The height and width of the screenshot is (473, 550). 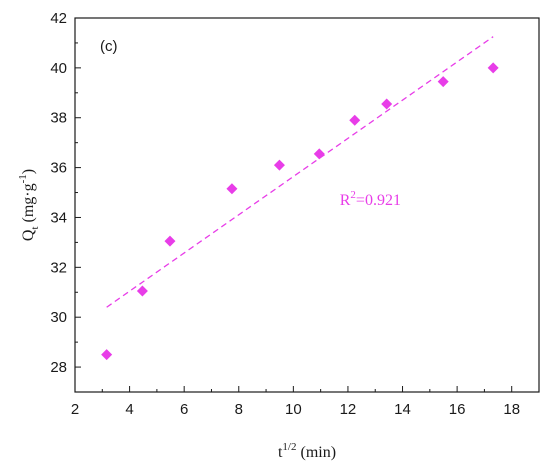 I want to click on x-tick-label: 16, so click(x=457, y=409).